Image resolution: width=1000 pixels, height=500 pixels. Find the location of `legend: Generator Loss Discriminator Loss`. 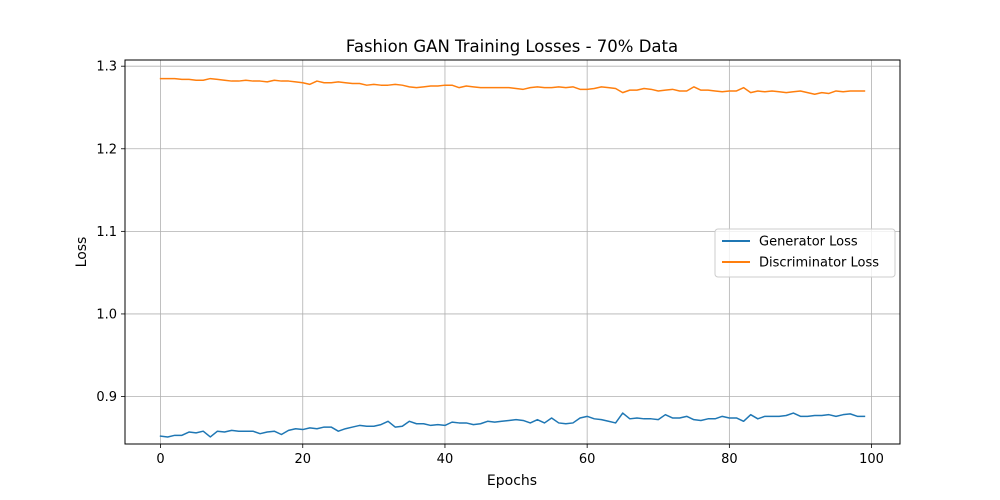

legend: Generator Loss Discriminator Loss is located at coordinates (805, 253).